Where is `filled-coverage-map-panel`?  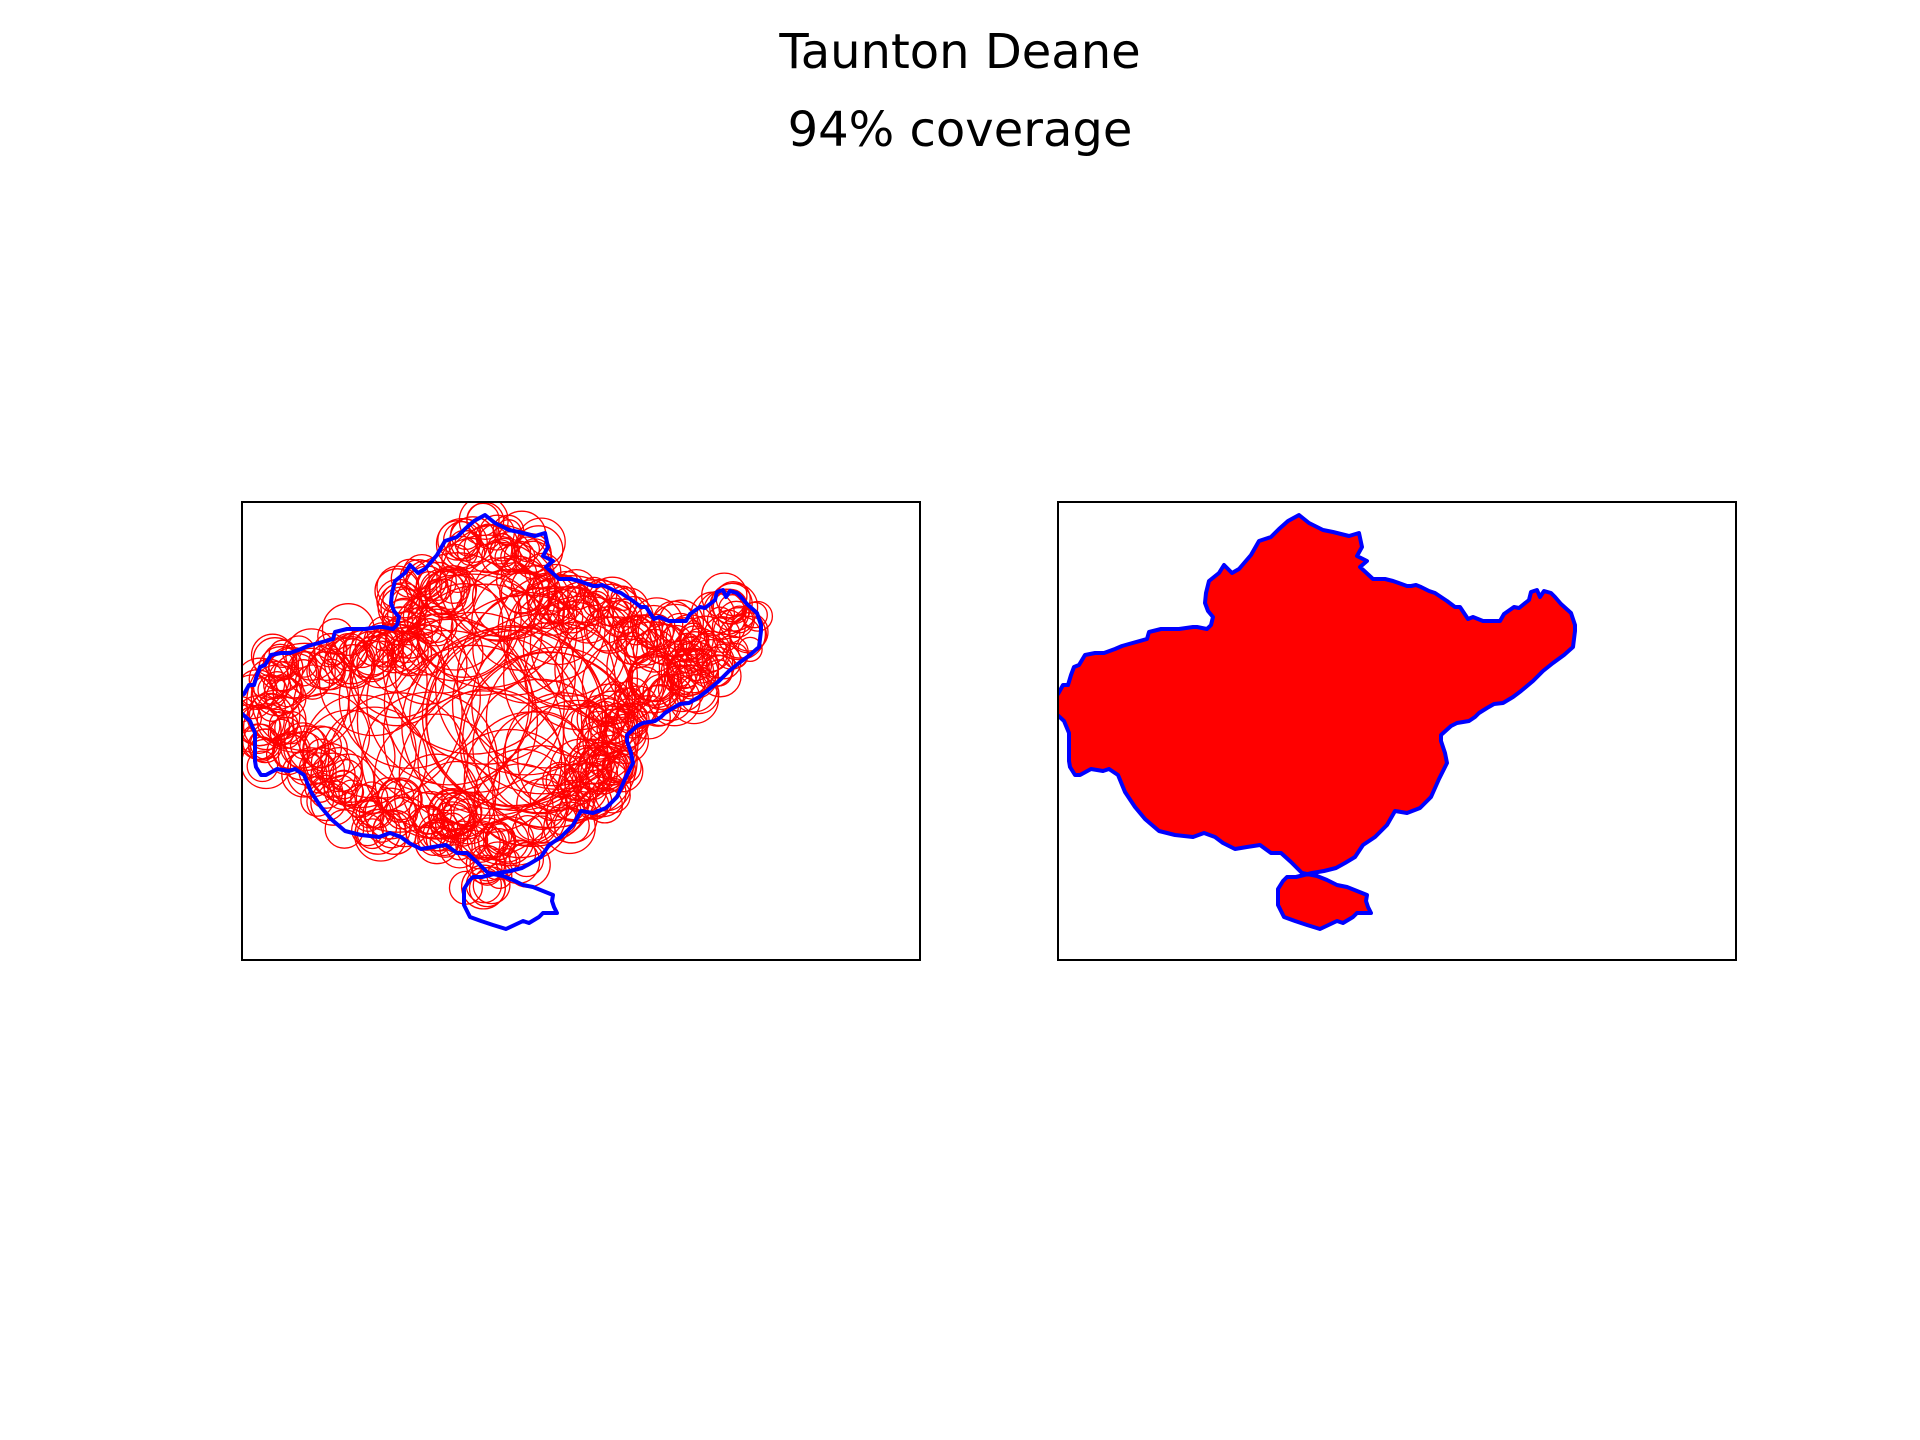 filled-coverage-map-panel is located at coordinates (1397, 731).